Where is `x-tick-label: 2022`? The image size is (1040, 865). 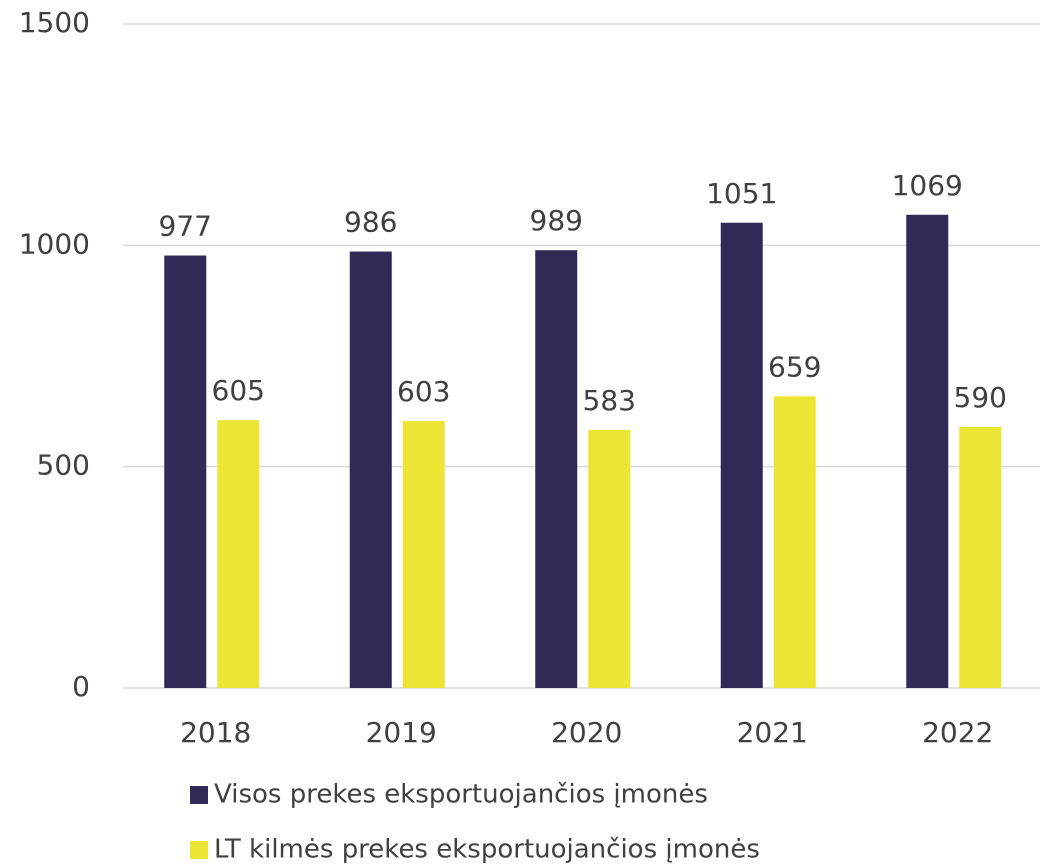 x-tick-label: 2022 is located at coordinates (957, 732).